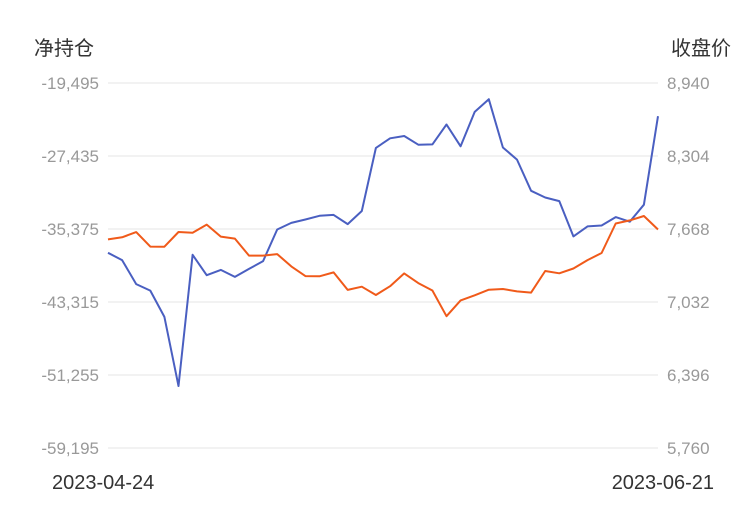 The image size is (750, 510). Describe the element at coordinates (688, 156) in the screenshot. I see `right-tick-label: 8,304` at that location.